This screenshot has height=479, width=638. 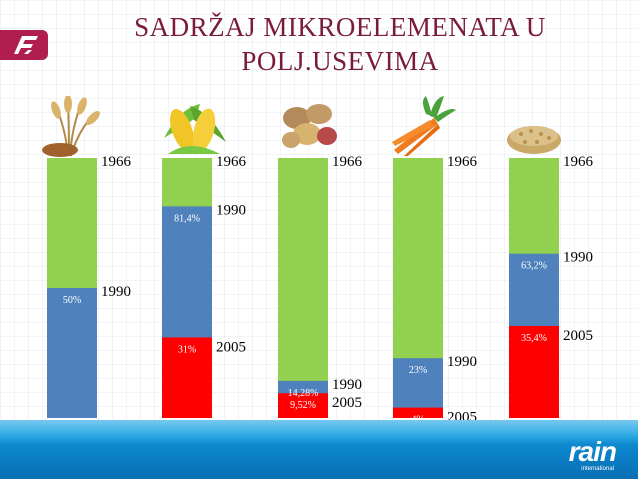 What do you see at coordinates (24, 45) in the screenshot?
I see `brand-logo-icon` at bounding box center [24, 45].